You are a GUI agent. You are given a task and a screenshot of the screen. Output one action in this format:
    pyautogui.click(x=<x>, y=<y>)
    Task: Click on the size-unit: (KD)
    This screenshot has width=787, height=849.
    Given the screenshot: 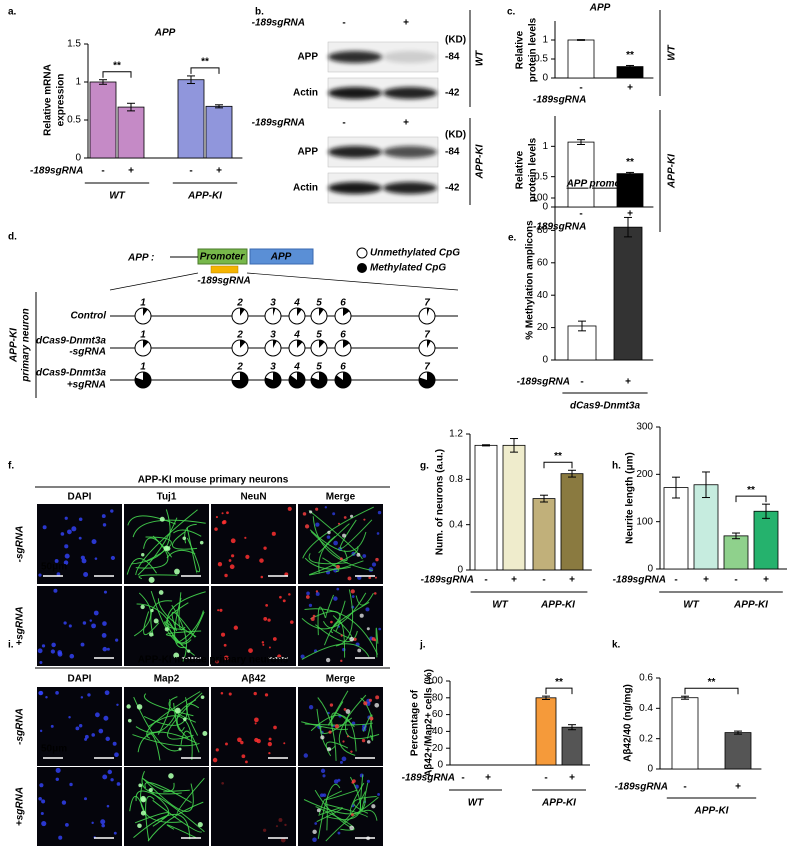 What is the action you would take?
    pyautogui.click(x=455, y=40)
    